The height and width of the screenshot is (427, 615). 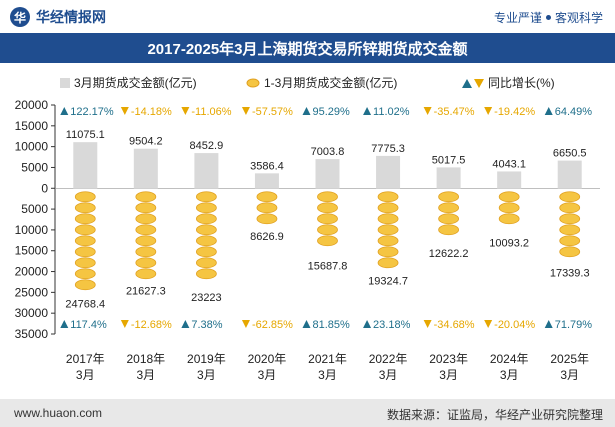 What do you see at coordinates (151, 112) in the screenshot?
I see `yoy-label-monthly: -14.18%` at bounding box center [151, 112].